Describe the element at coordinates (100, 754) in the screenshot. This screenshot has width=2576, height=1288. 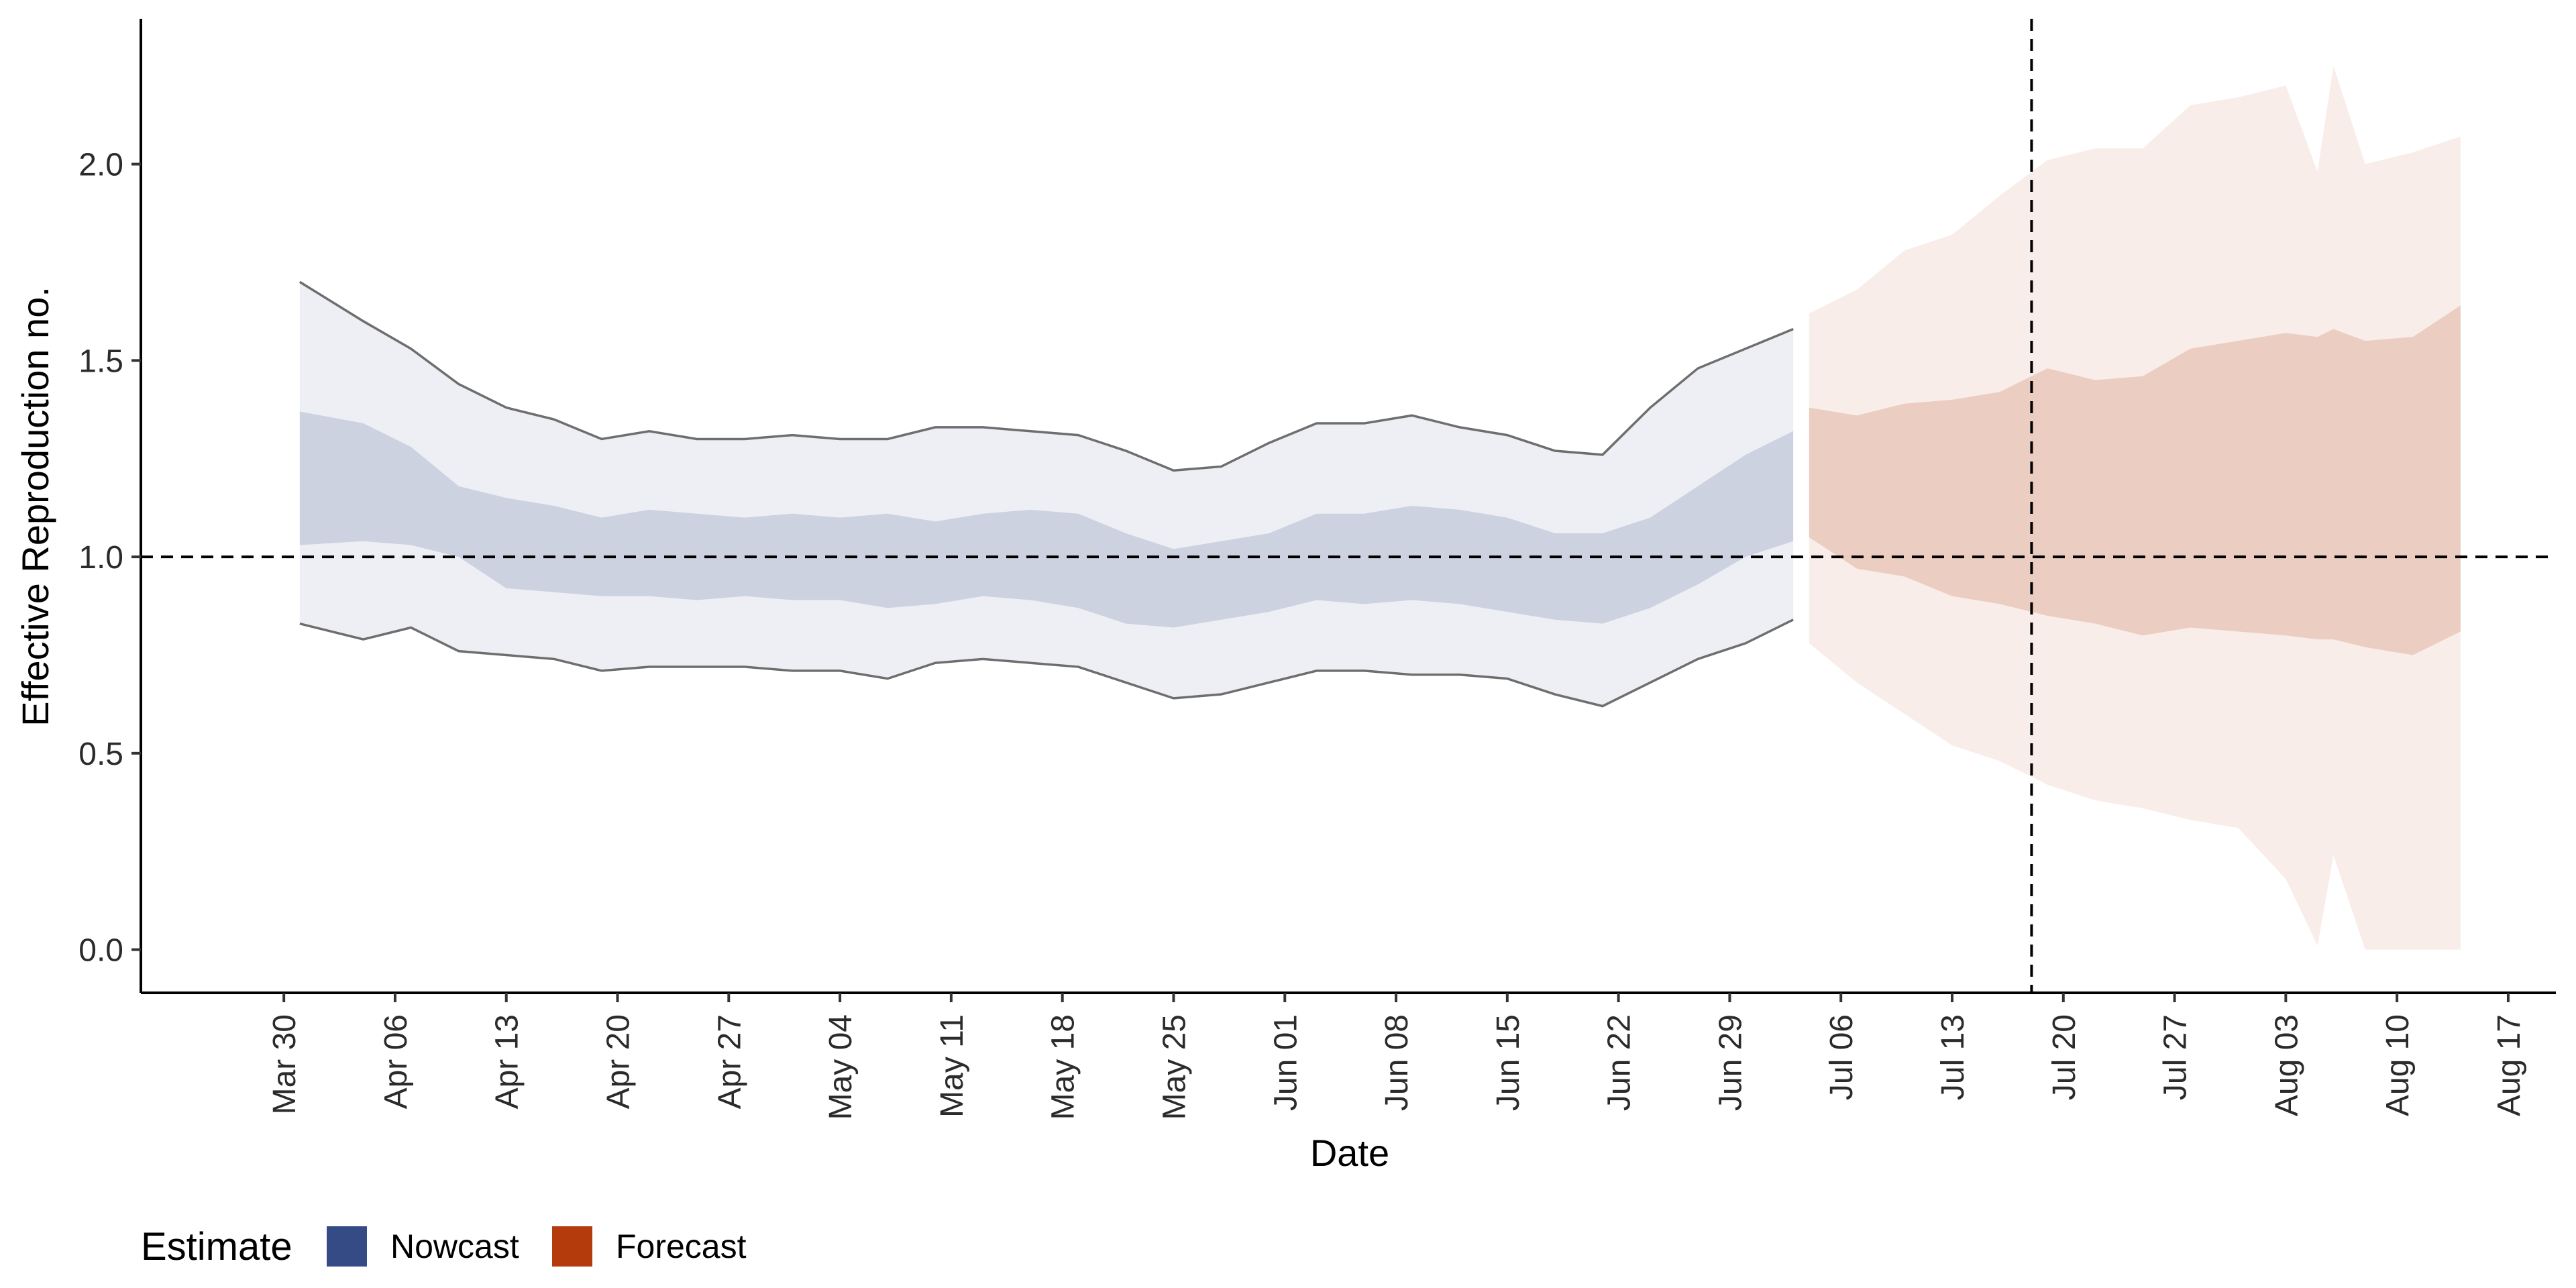
I see `y-tick-label: 0.5` at that location.